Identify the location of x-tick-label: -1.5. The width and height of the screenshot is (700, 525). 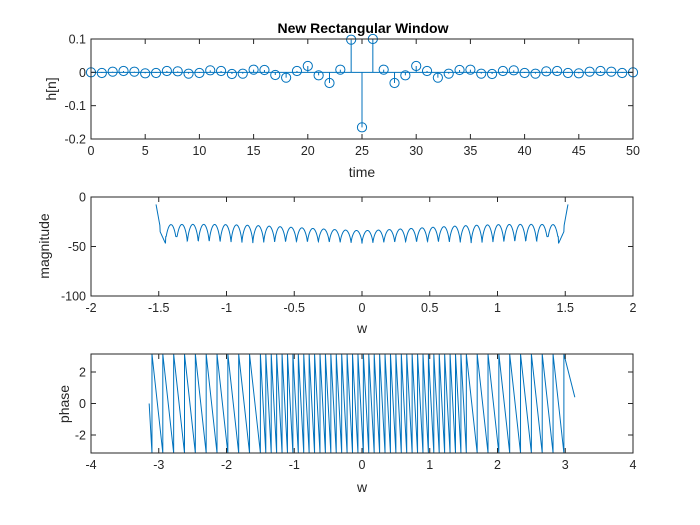
(159, 308).